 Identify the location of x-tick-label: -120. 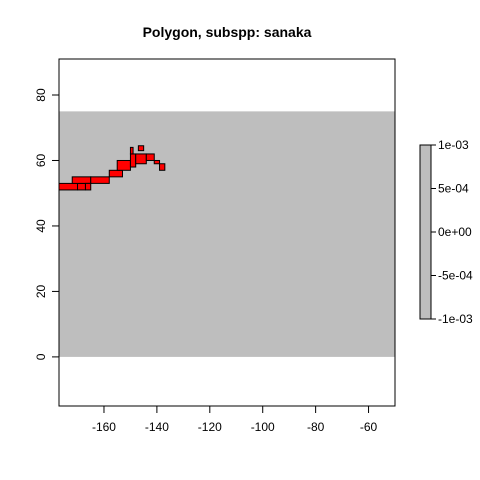
(210, 427).